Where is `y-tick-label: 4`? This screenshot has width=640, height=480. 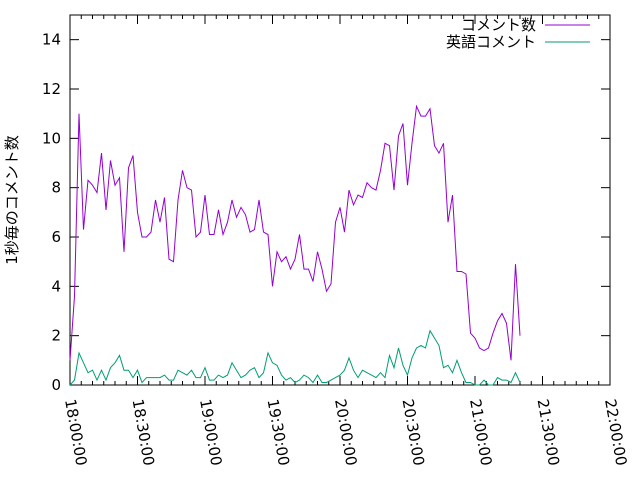
y-tick-label: 4 is located at coordinates (56, 286).